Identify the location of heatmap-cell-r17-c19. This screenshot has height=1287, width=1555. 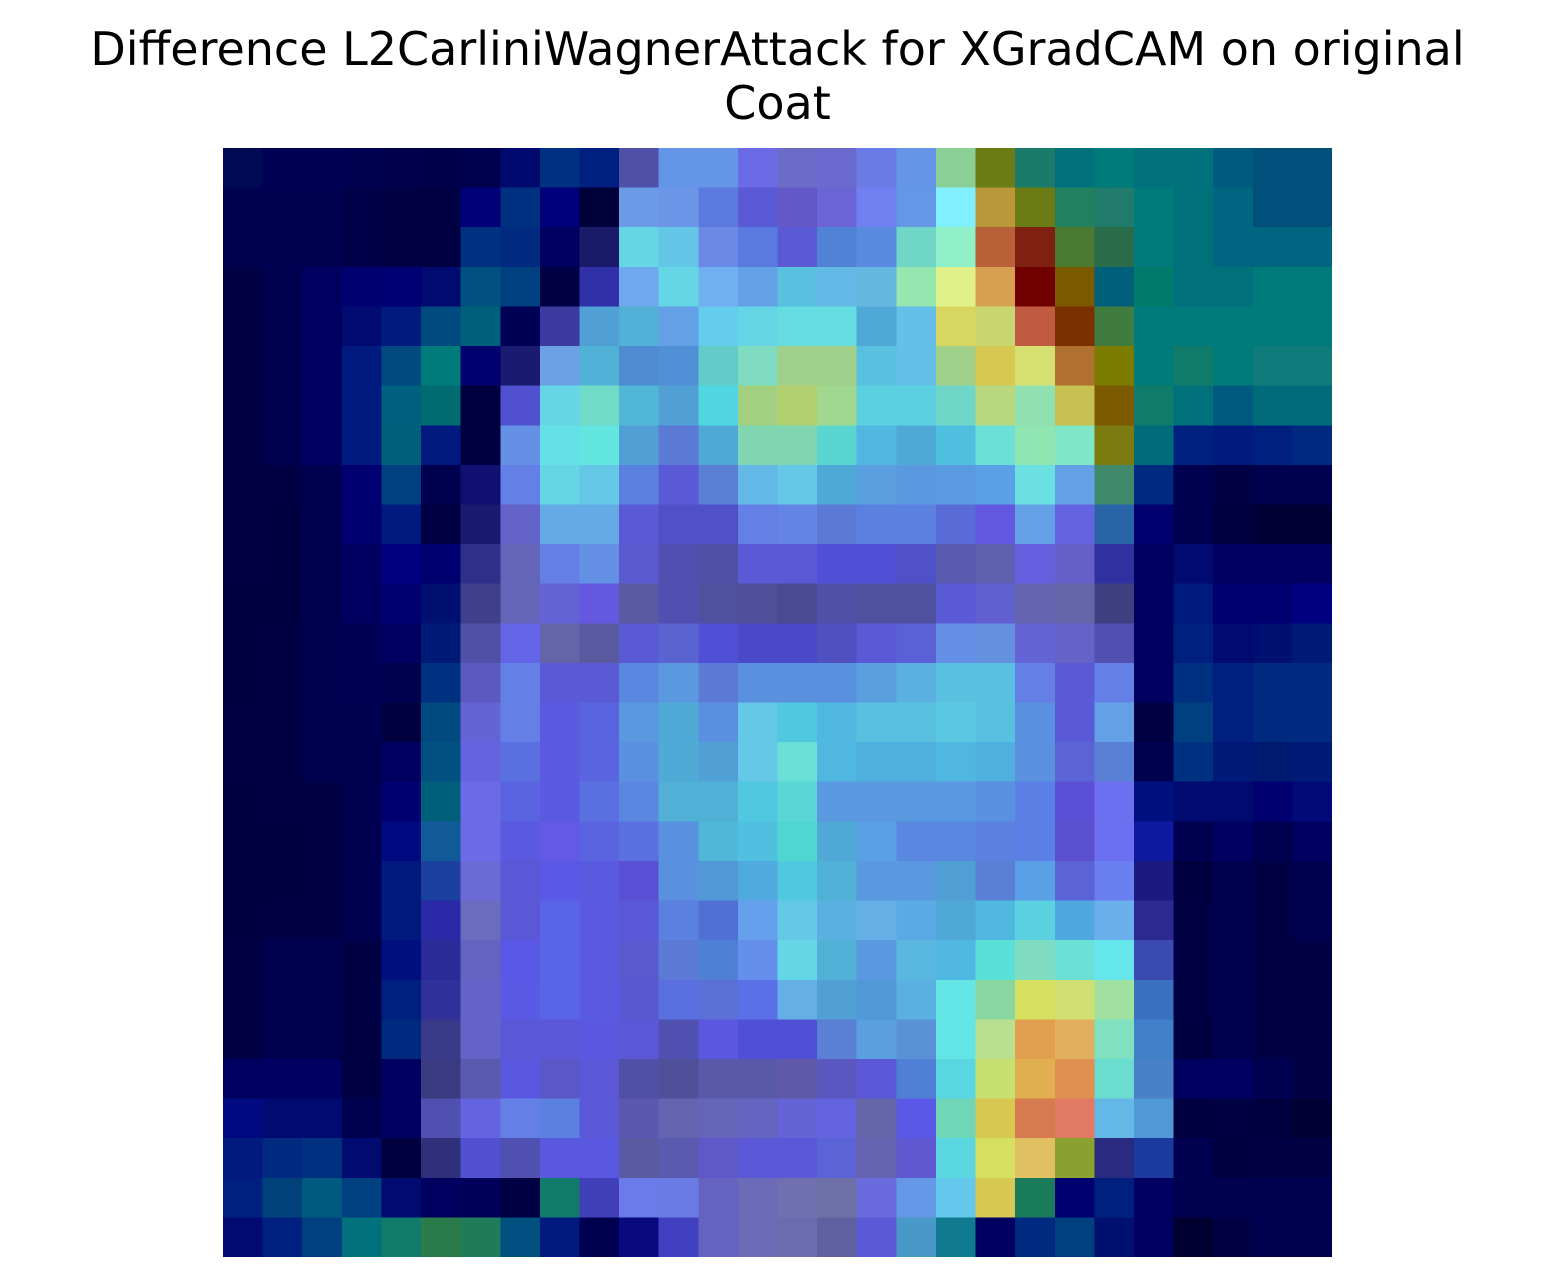
(995, 841).